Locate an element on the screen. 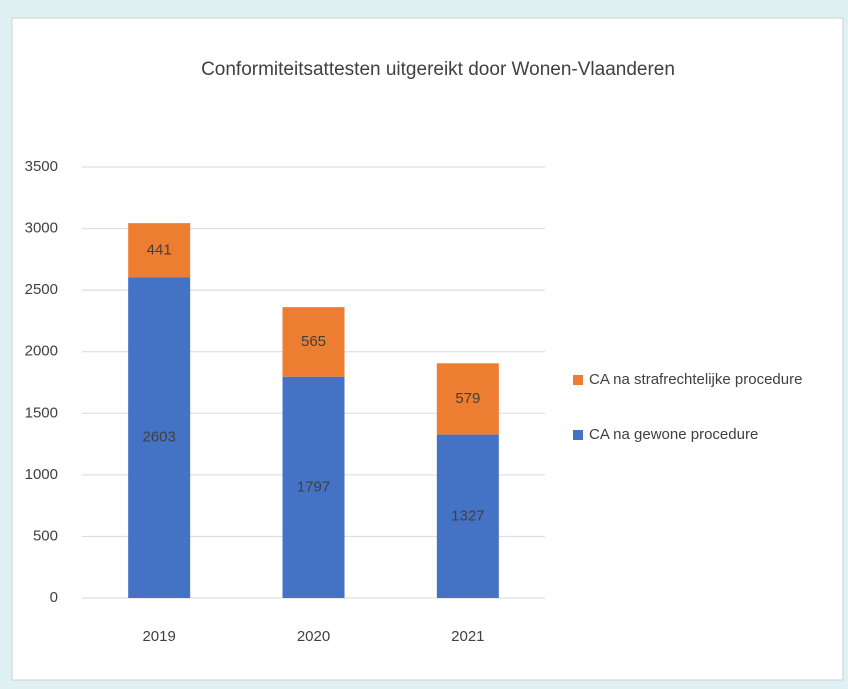  legend-label: CA na strafrechtelijke procedure is located at coordinates (695, 379).